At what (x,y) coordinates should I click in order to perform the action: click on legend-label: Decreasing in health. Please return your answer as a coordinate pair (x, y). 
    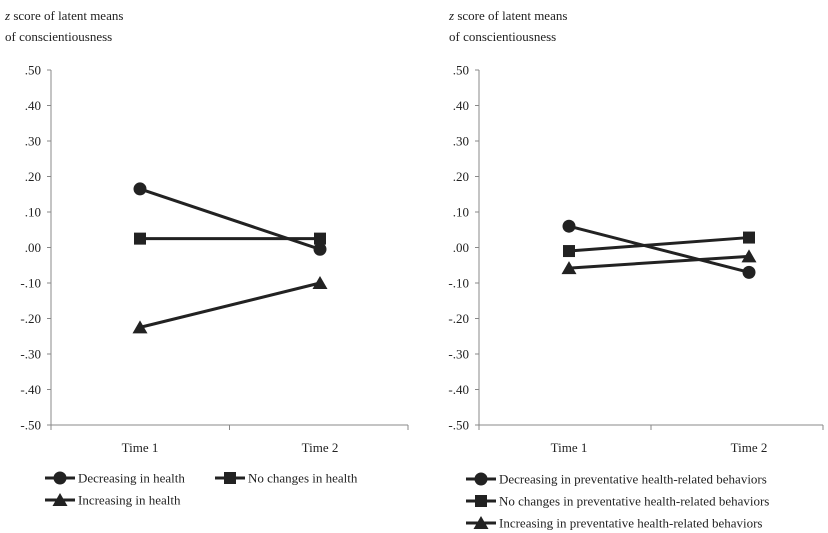
    Looking at the image, I should click on (131, 478).